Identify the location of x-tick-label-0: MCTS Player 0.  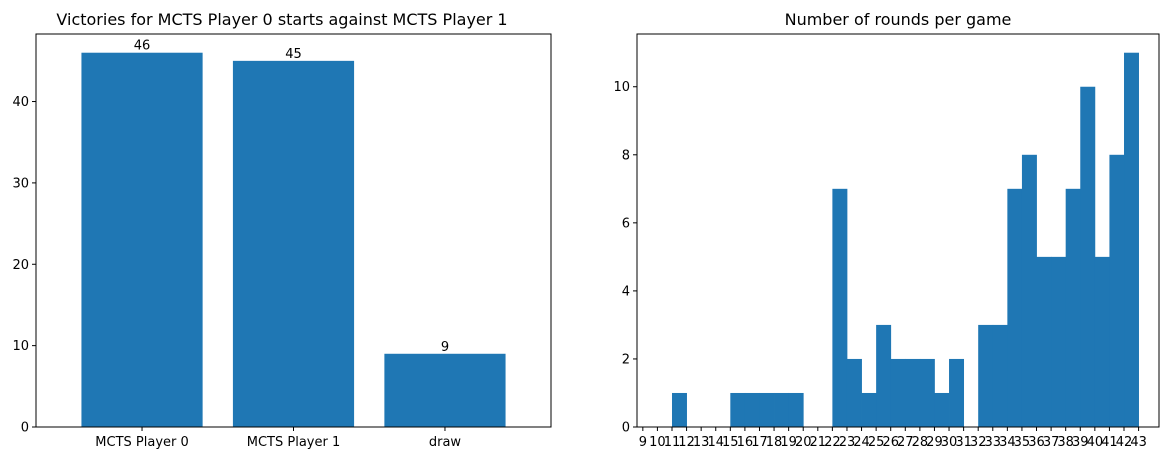
(141, 442).